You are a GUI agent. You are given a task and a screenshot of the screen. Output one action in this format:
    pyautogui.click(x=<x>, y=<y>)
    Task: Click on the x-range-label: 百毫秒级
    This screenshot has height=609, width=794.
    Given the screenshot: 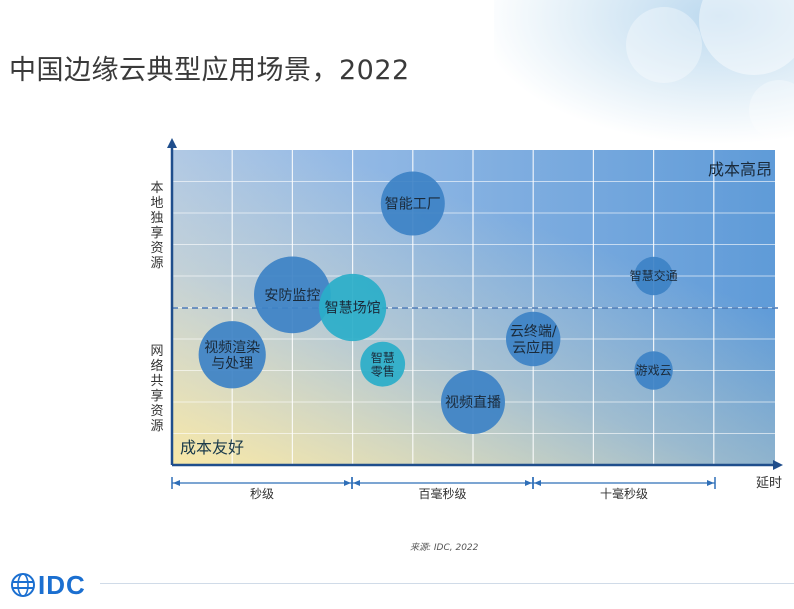 What is the action you would take?
    pyautogui.click(x=442, y=493)
    